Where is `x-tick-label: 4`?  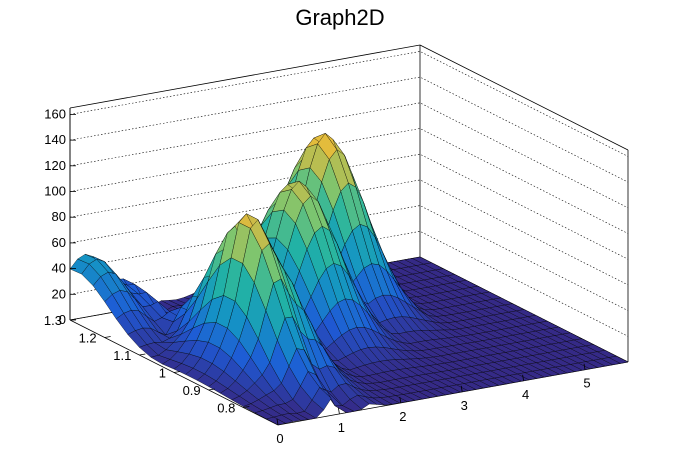 x-tick-label: 4 is located at coordinates (525, 394).